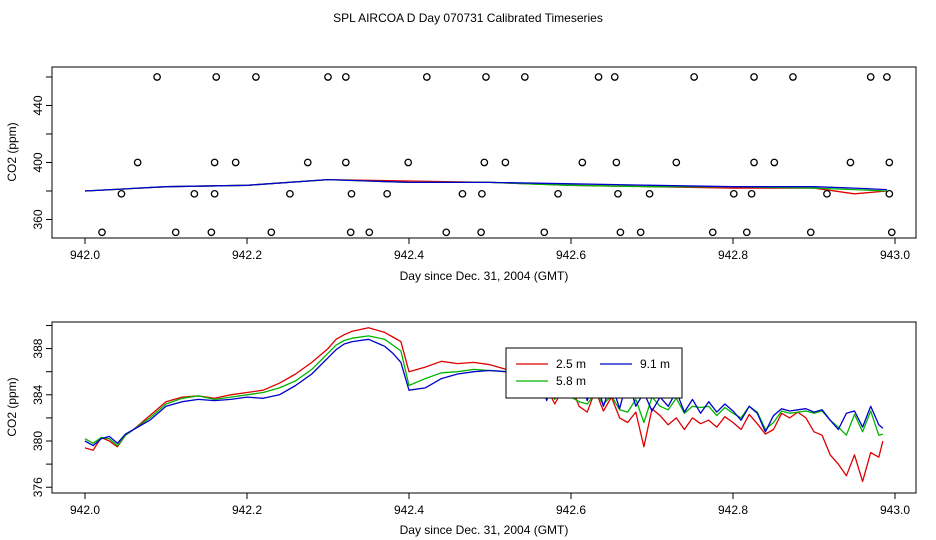 The height and width of the screenshot is (540, 936). Describe the element at coordinates (38, 348) in the screenshot. I see `bottom-y-tick-label: 388` at that location.